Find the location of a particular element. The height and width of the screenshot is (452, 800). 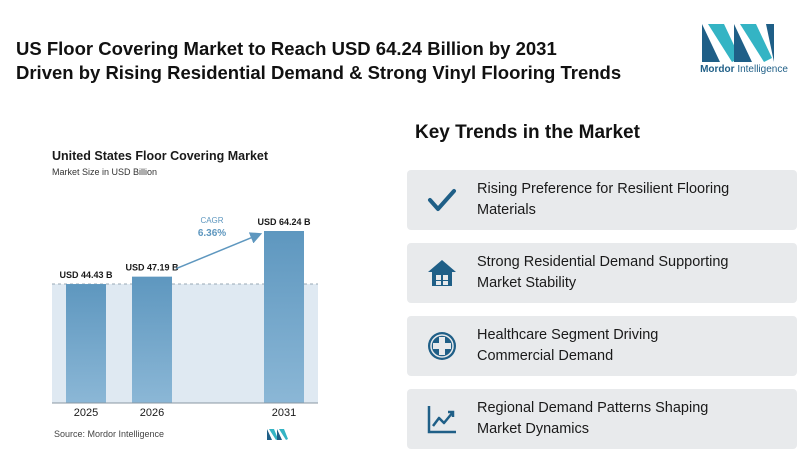

trend-line-1: Healthcare Segment Driving is located at coordinates (568, 335).